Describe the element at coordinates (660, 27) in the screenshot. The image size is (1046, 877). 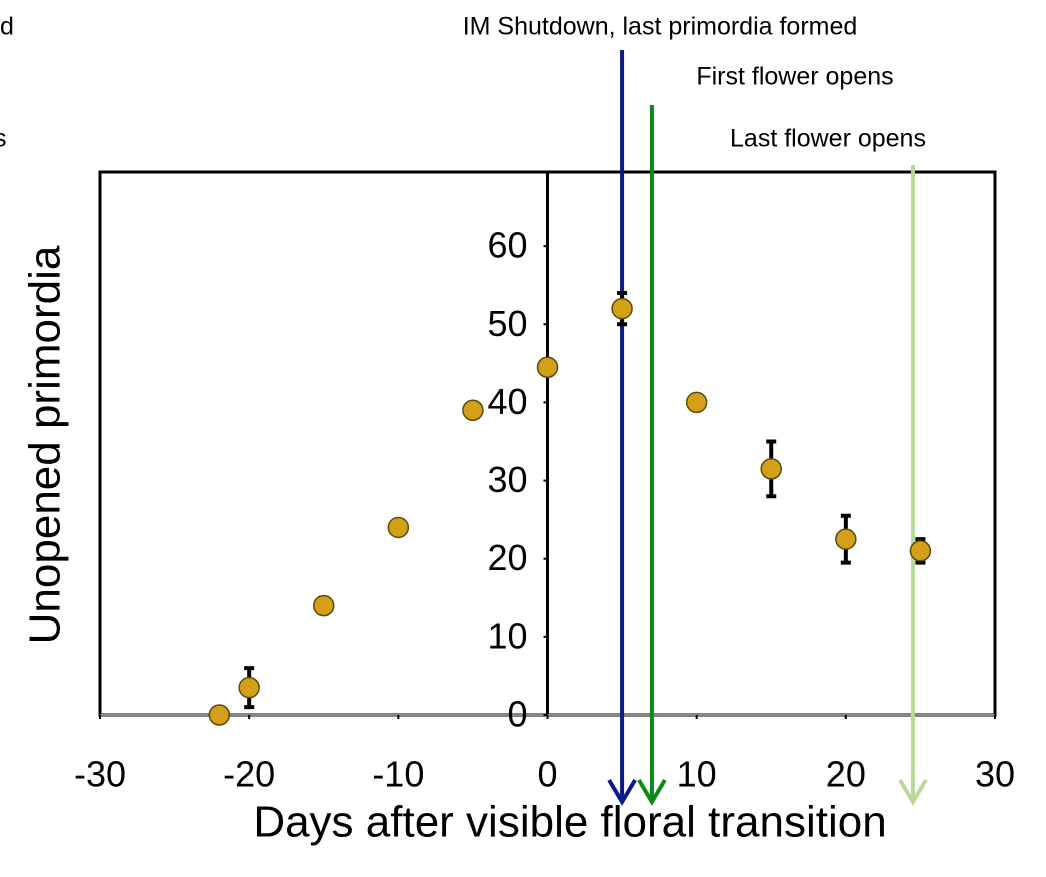
I see `event-label: IM Shutdown, last primordia formed` at that location.